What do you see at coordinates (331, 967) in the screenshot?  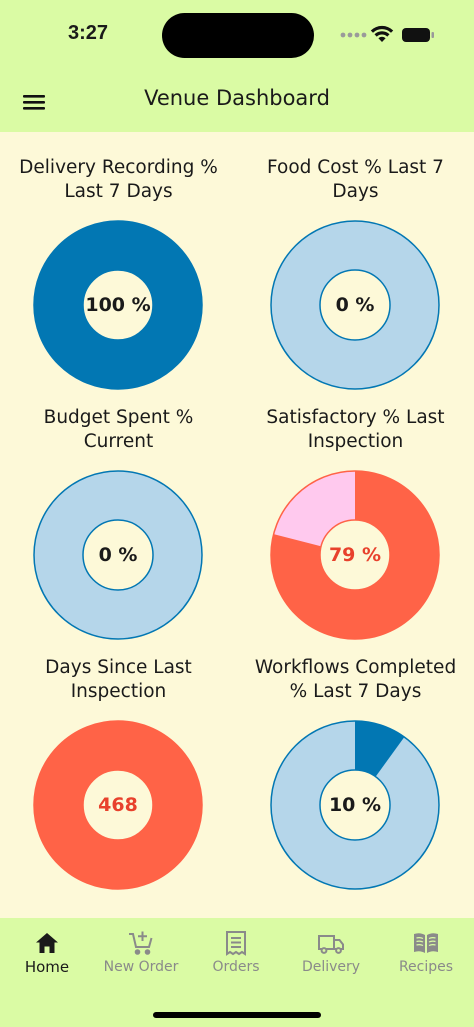 I see `tab-label: Delivery` at bounding box center [331, 967].